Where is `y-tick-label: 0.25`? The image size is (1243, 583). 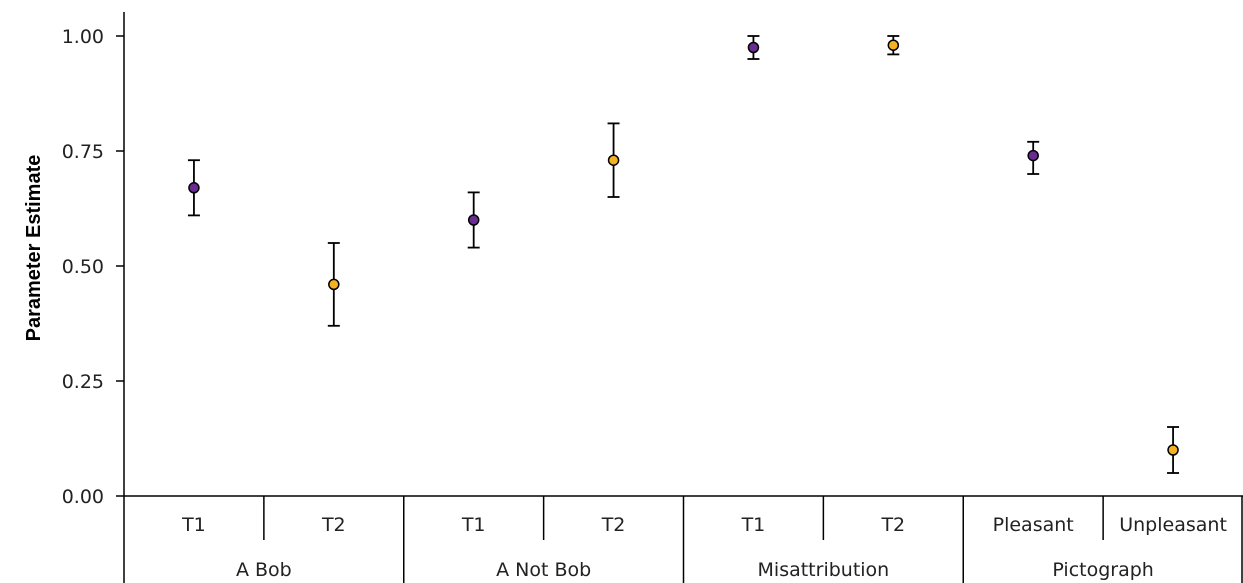
y-tick-label: 0.25 is located at coordinates (83, 382).